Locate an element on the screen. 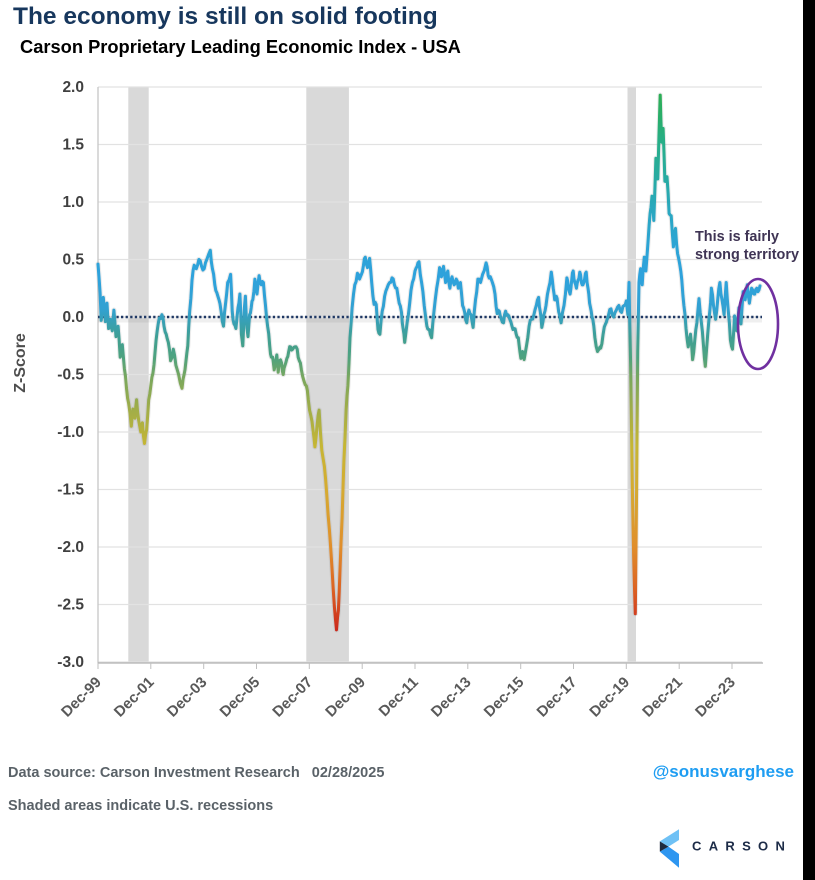 This screenshot has height=880, width=815. svg-text: Dec-23 is located at coordinates (715, 697).